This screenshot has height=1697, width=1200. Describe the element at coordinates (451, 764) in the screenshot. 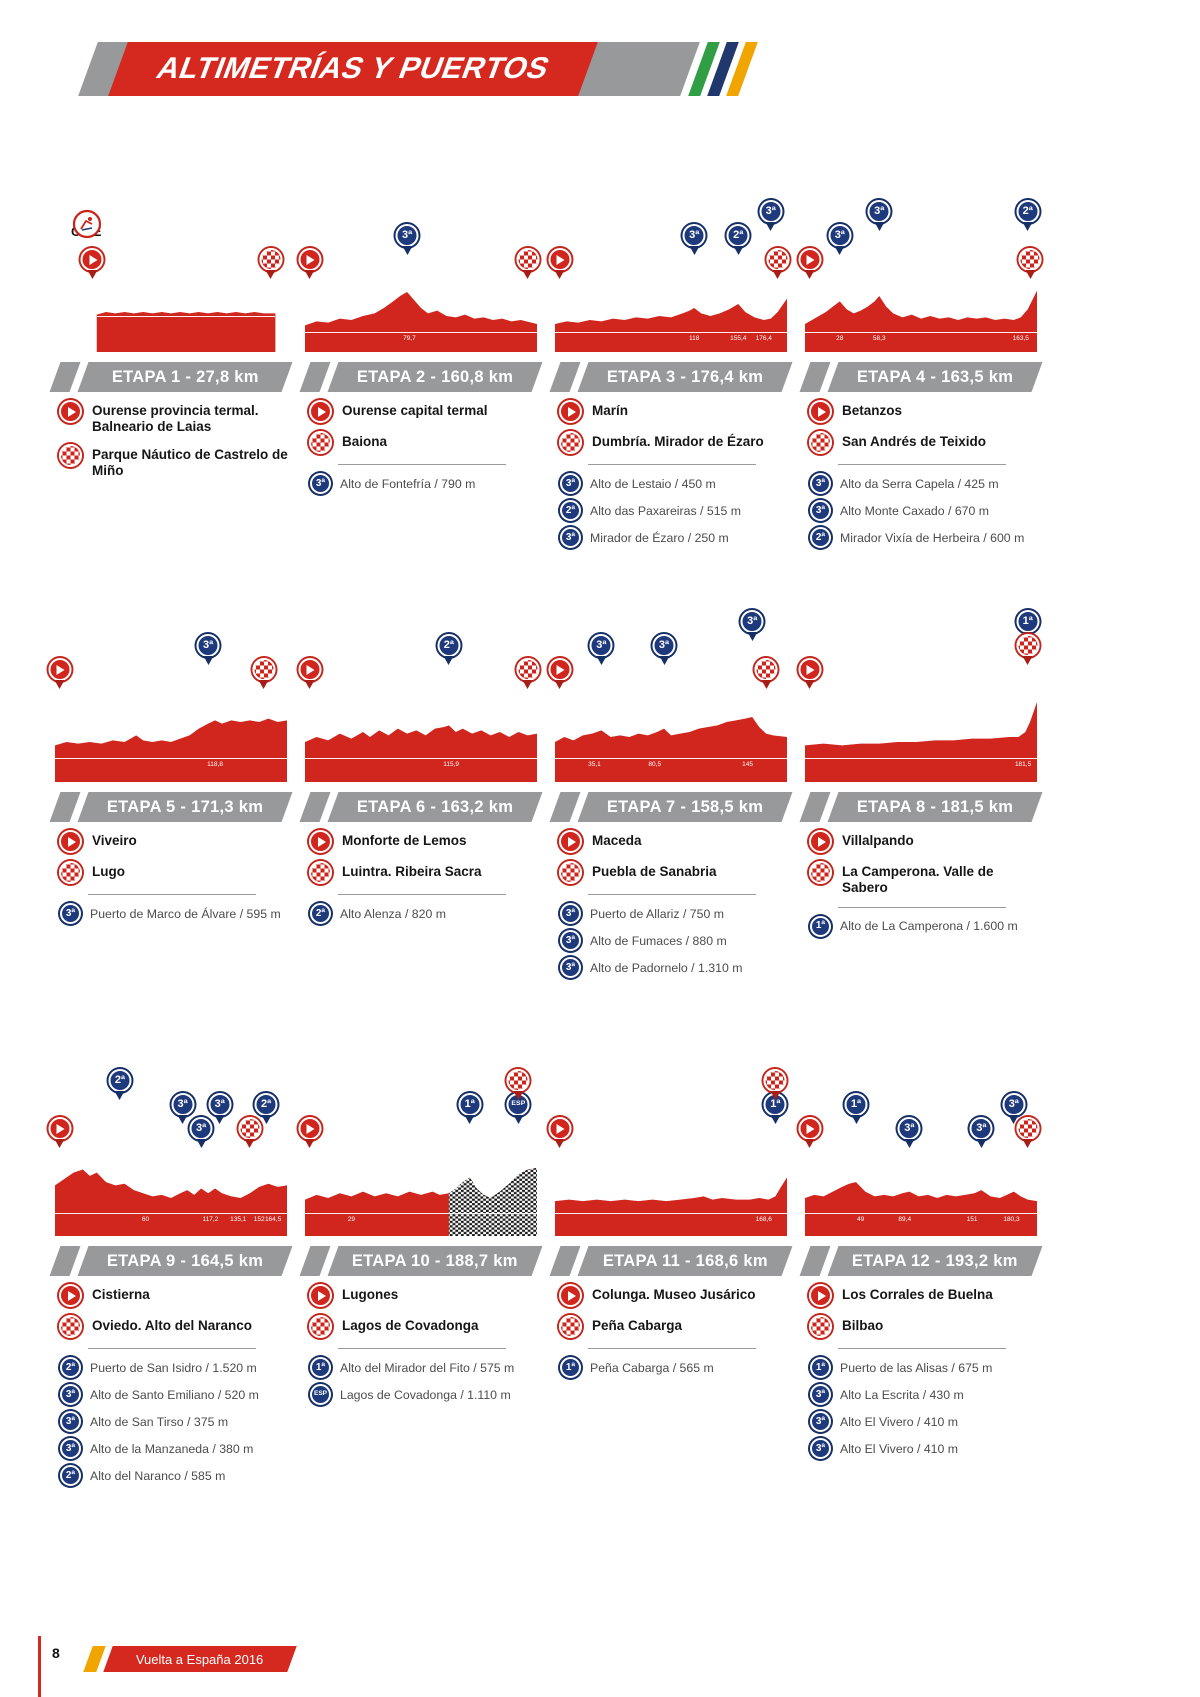

I see `km-label: 115,9` at that location.